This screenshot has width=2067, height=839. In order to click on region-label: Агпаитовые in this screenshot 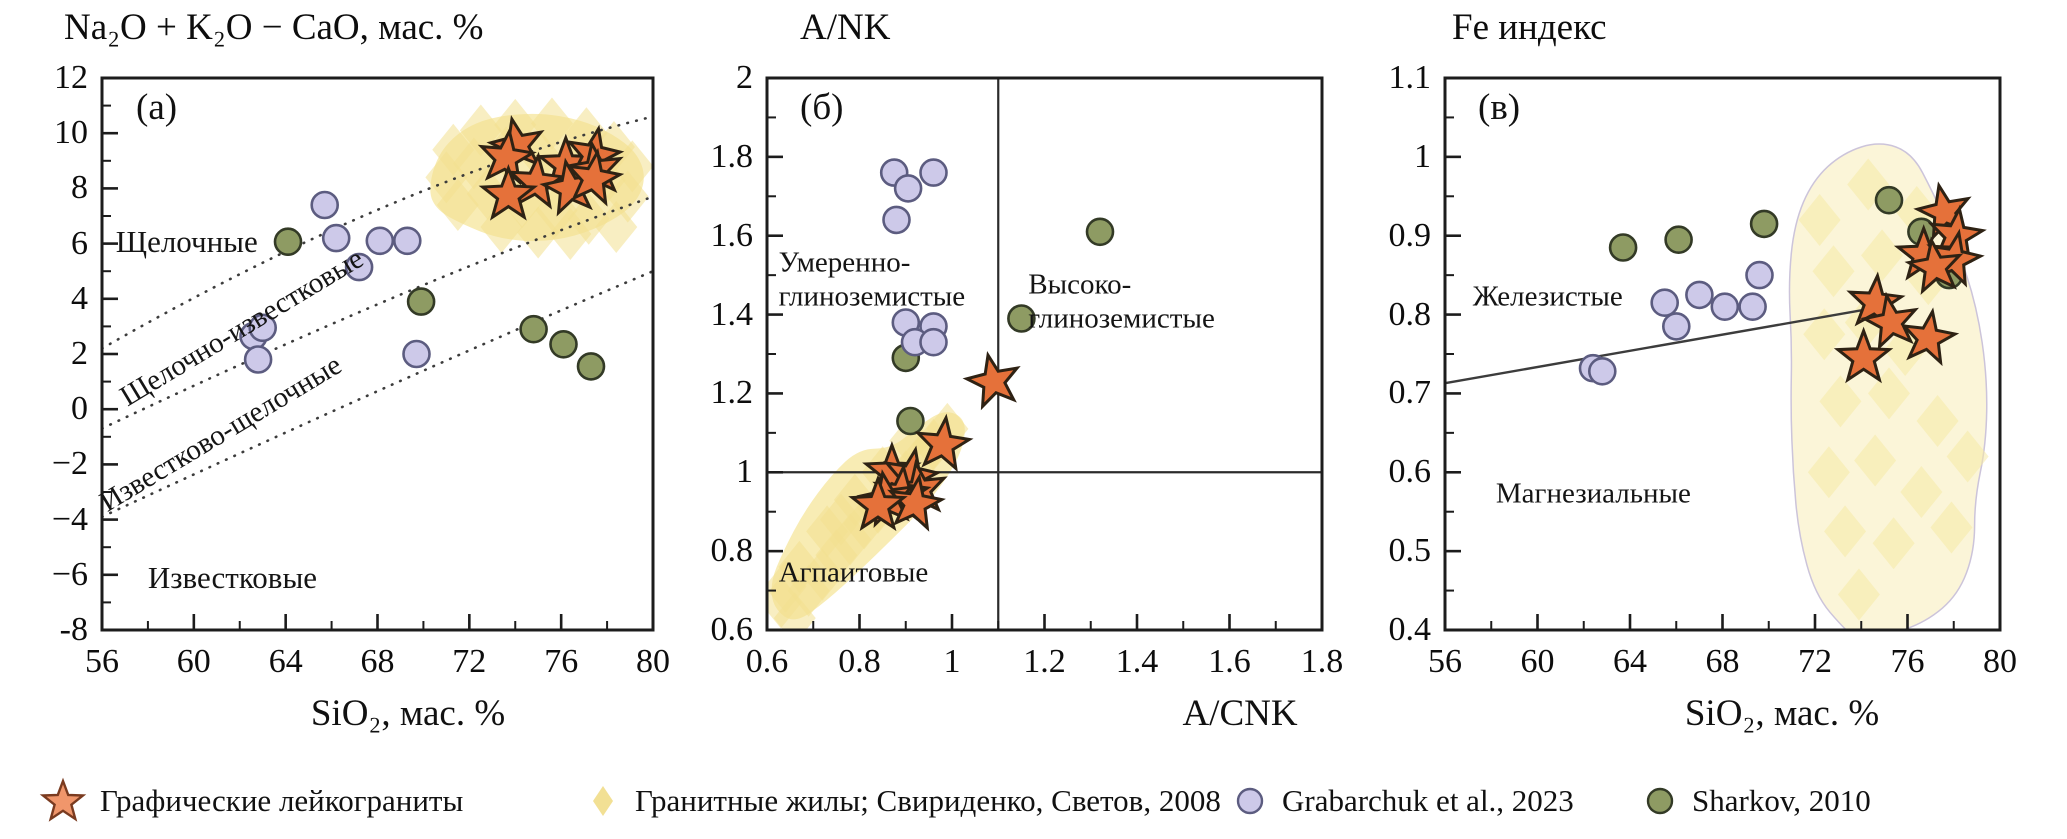, I will do `click(853, 572)`.